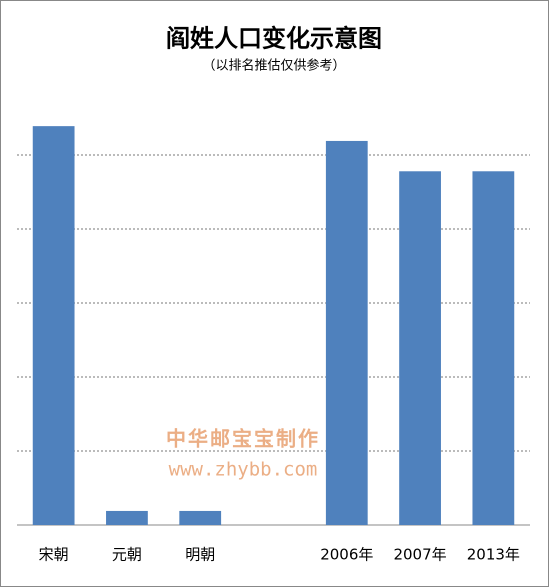  I want to click on watermark: 中华邮宝宝制作, so click(243, 439).